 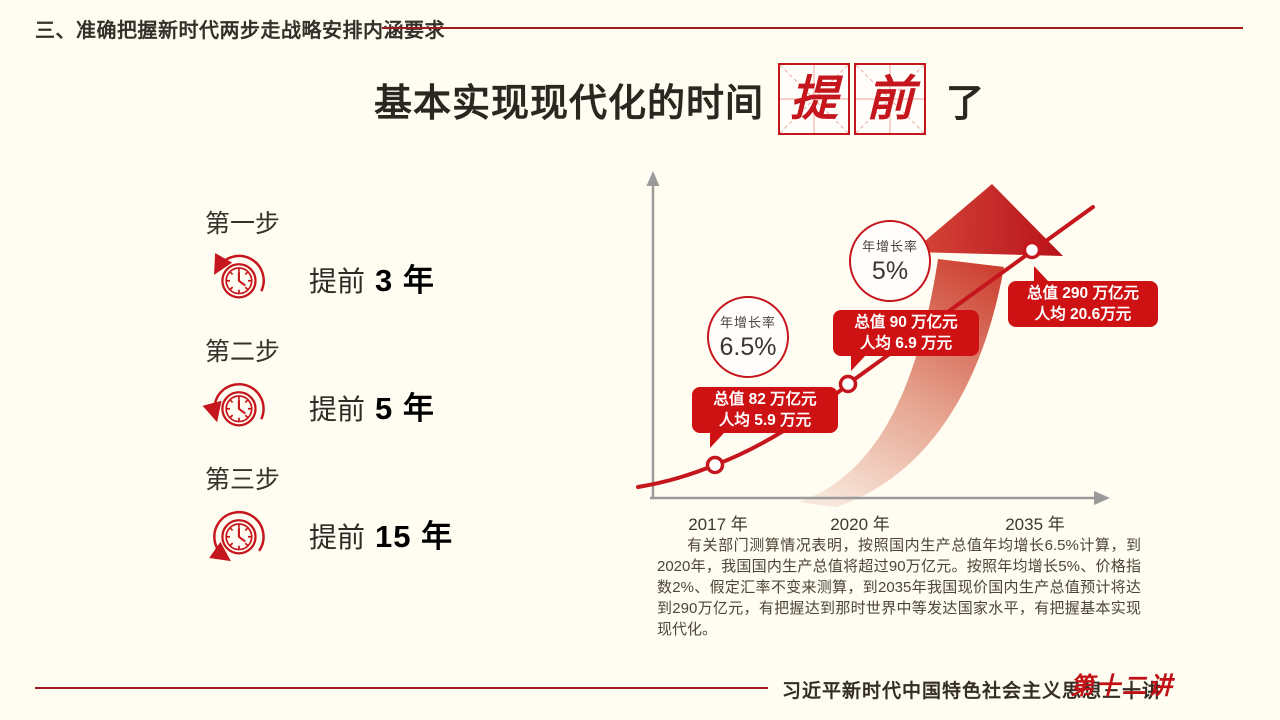 I want to click on calligraphy-grid-box: 提, so click(x=814, y=99).